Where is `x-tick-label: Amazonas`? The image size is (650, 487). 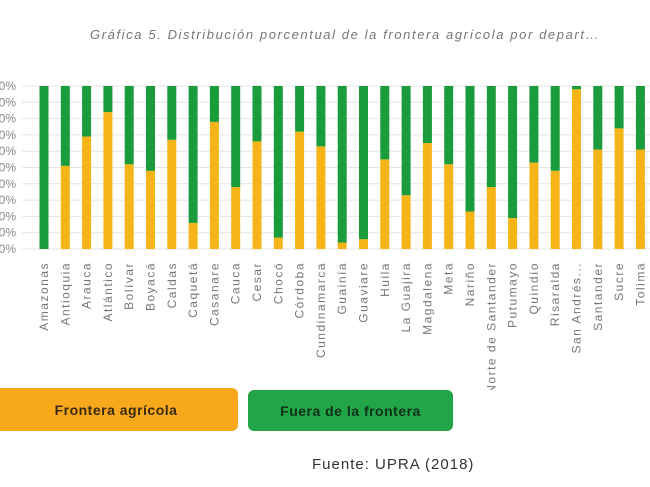 x-tick-label: Amazonas is located at coordinates (44, 296).